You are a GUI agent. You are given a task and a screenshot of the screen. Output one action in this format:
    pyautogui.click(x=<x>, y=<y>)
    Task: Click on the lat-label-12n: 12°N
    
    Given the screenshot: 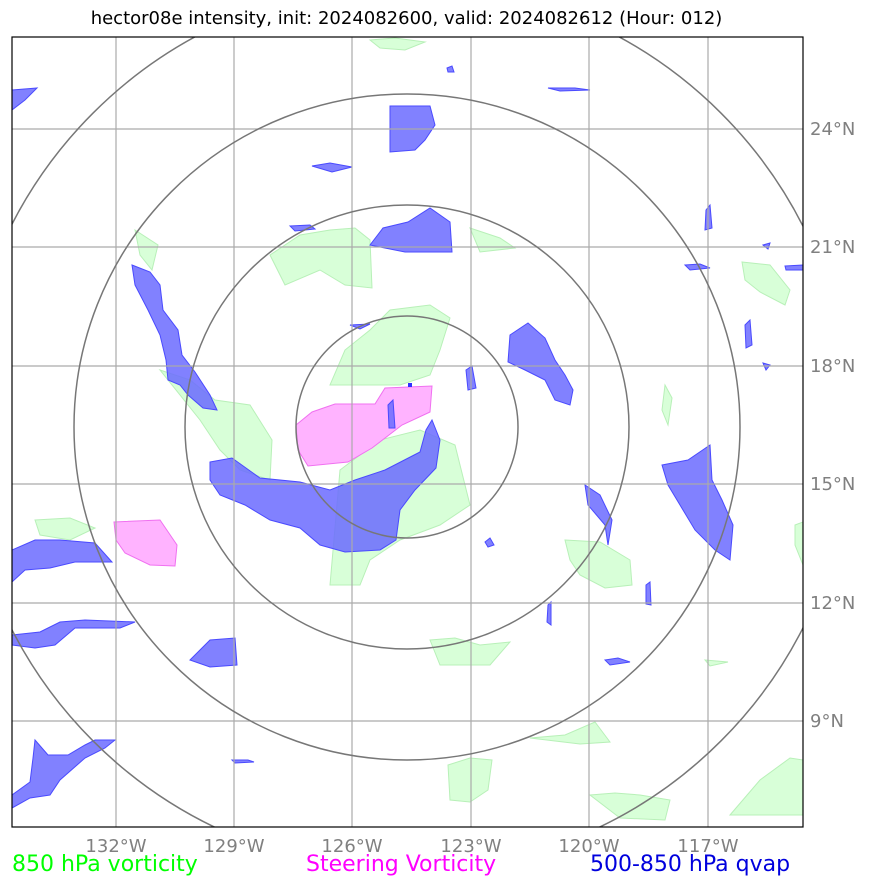 What is the action you would take?
    pyautogui.click(x=832, y=603)
    